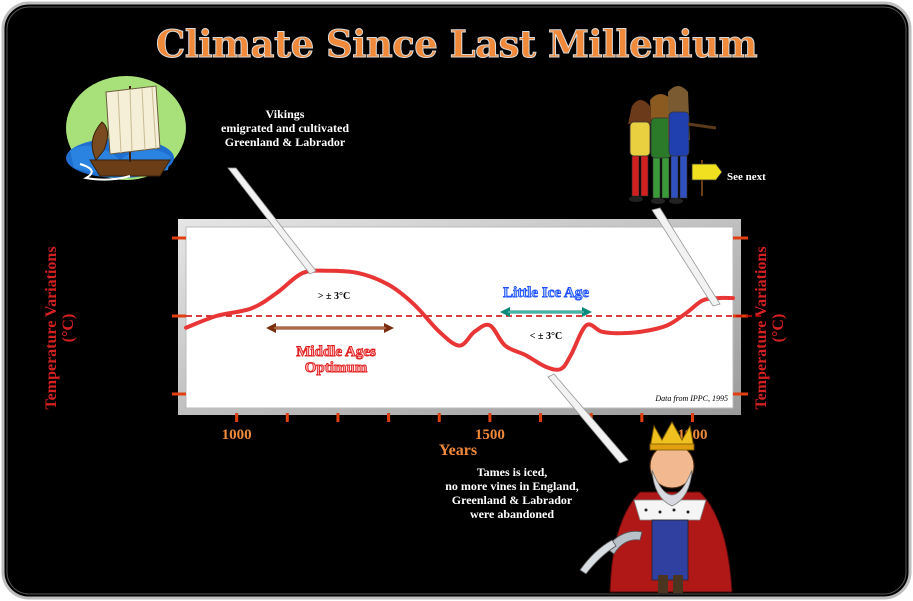 This screenshot has height=601, width=913. Describe the element at coordinates (546, 293) in the screenshot. I see `little-ice-age-label: Little Ice Age` at that location.